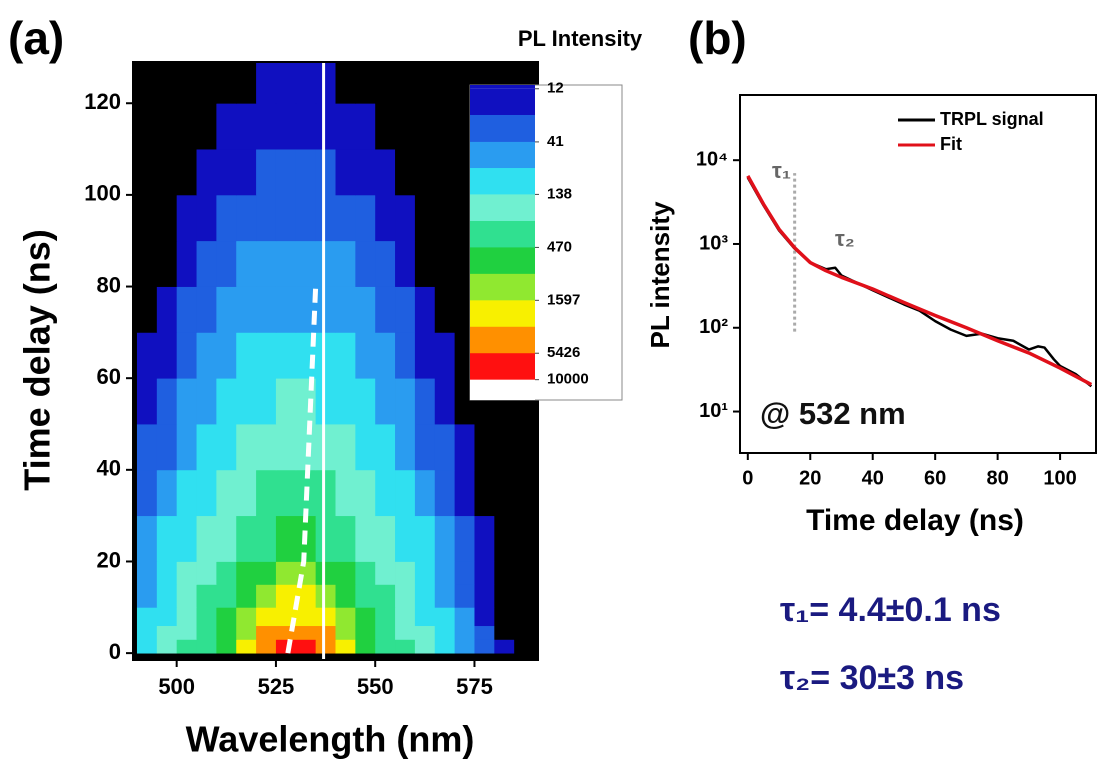 The image size is (1097, 773). What do you see at coordinates (37, 359) in the screenshot?
I see `y-axis-label: Time delay (ns)` at bounding box center [37, 359].